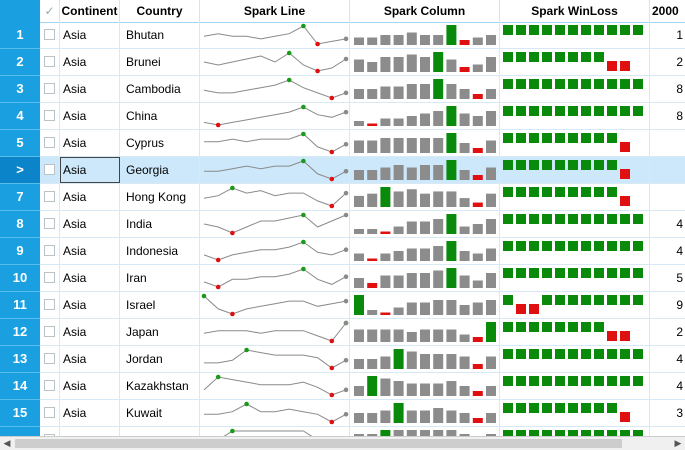 This screenshot has height=450, width=685. What do you see at coordinates (20, 359) in the screenshot?
I see `row-header: 13` at bounding box center [20, 359].